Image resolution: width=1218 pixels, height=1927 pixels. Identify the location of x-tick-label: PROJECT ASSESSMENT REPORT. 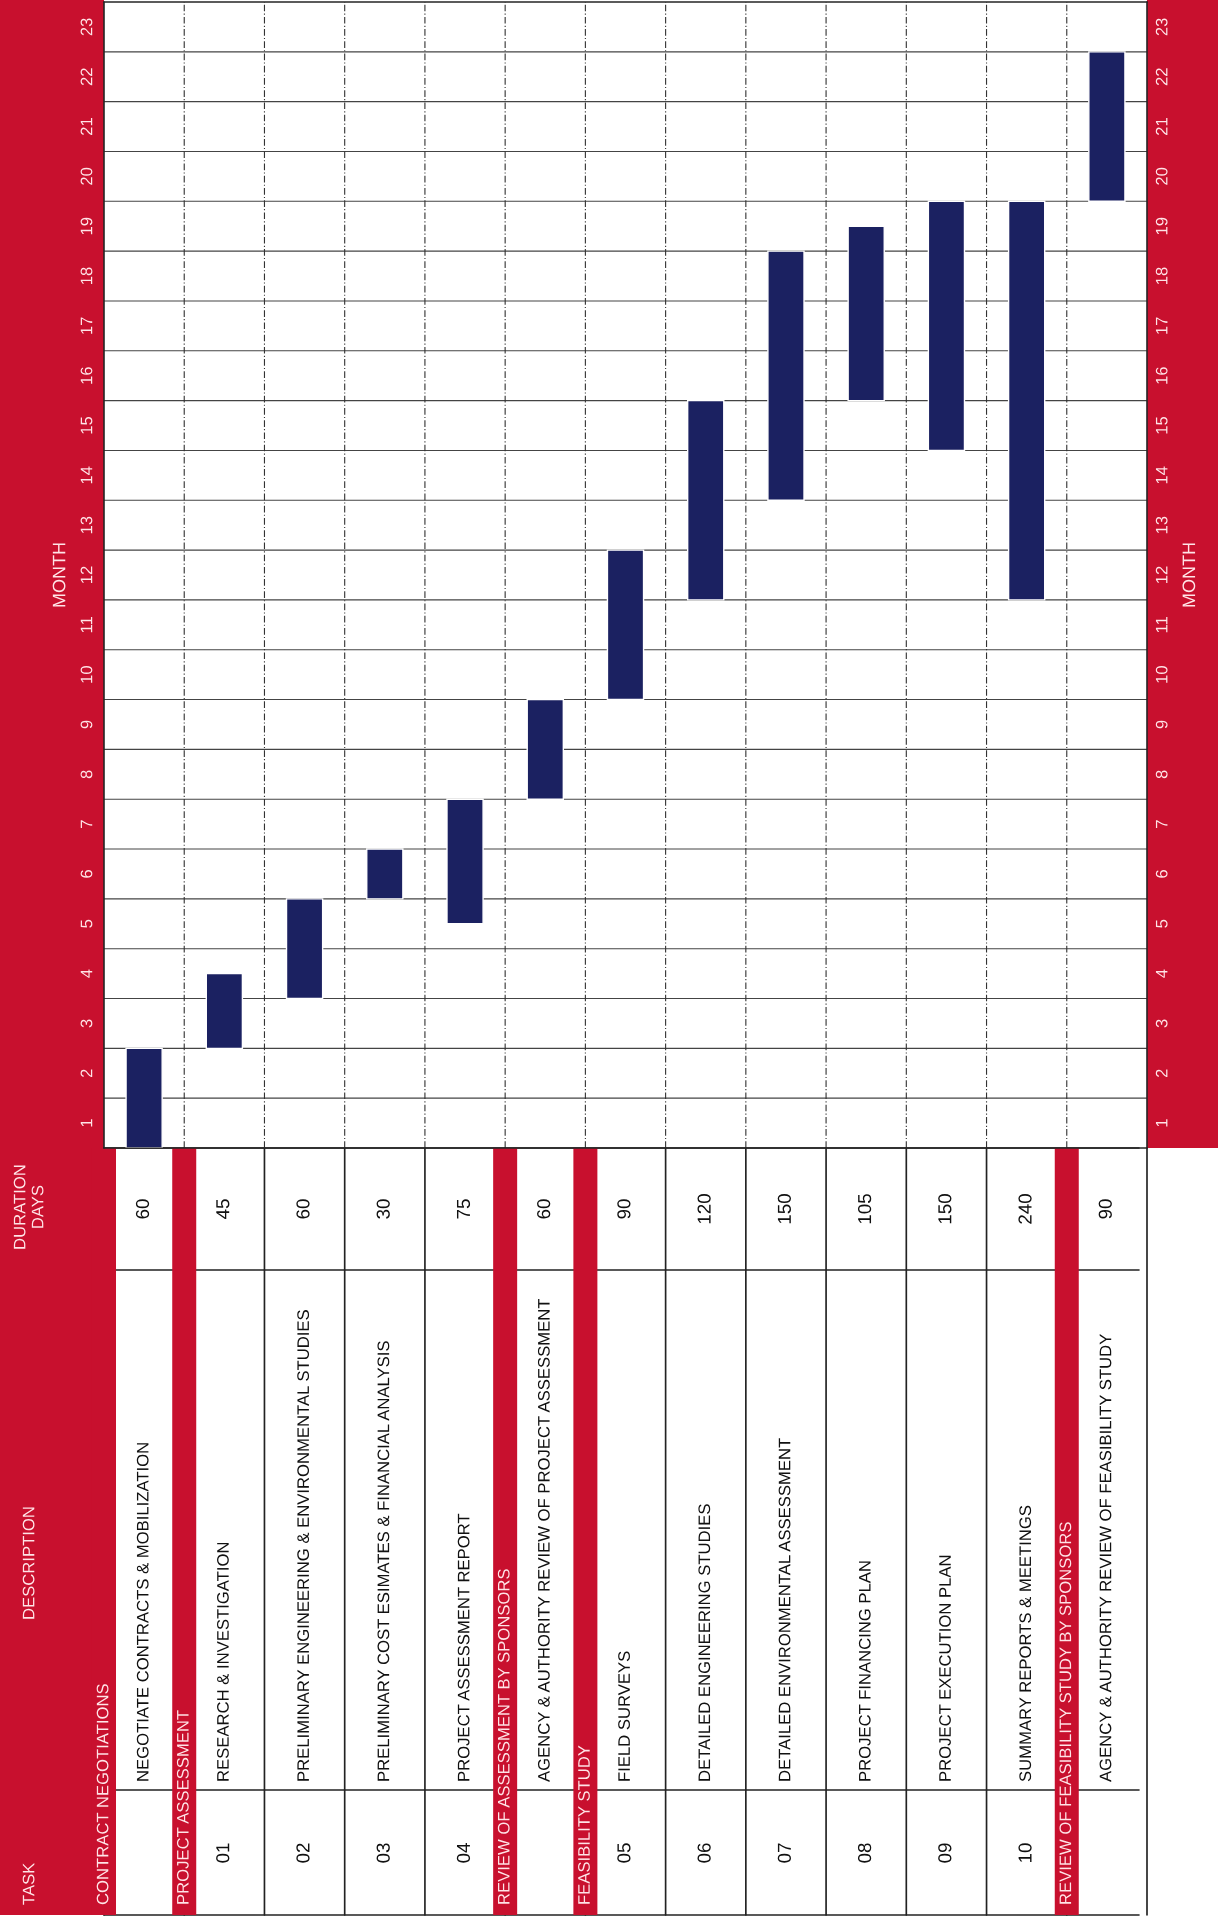
(463, 1647).